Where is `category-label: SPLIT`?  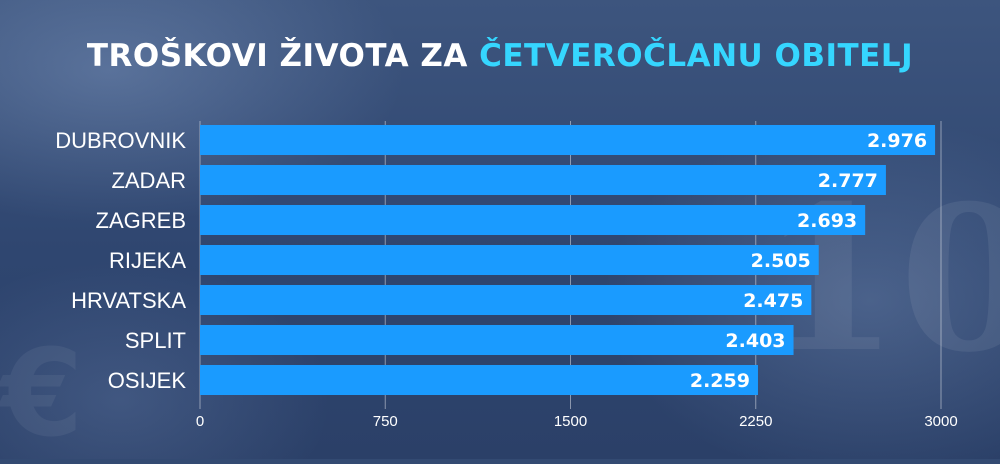 category-label: SPLIT is located at coordinates (155, 340).